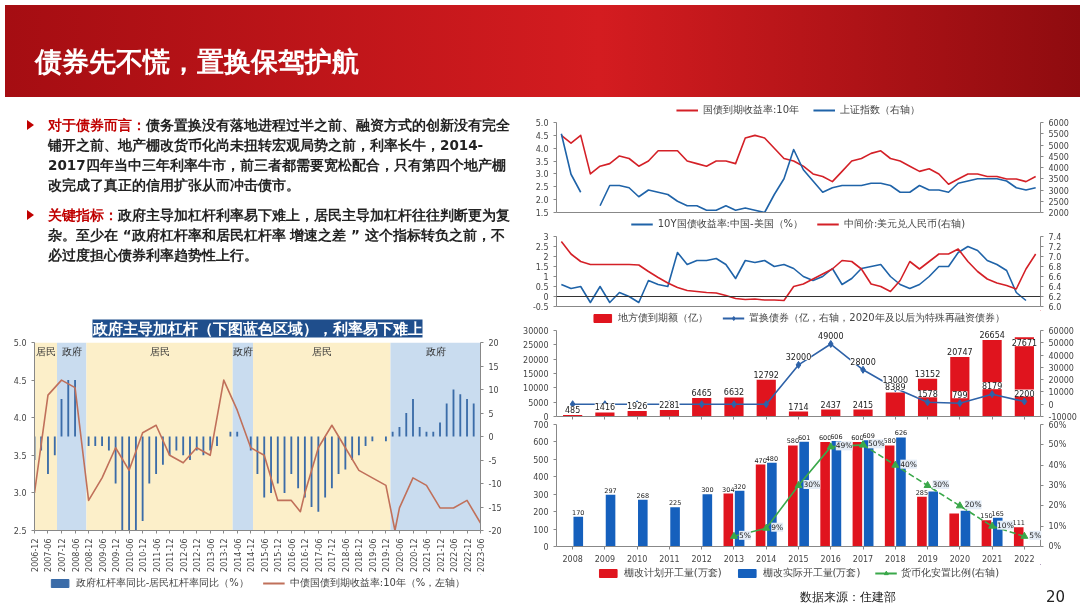 The image size is (1080, 608). Describe the element at coordinates (927, 395) in the screenshot. I see `data-label: 1578` at that location.